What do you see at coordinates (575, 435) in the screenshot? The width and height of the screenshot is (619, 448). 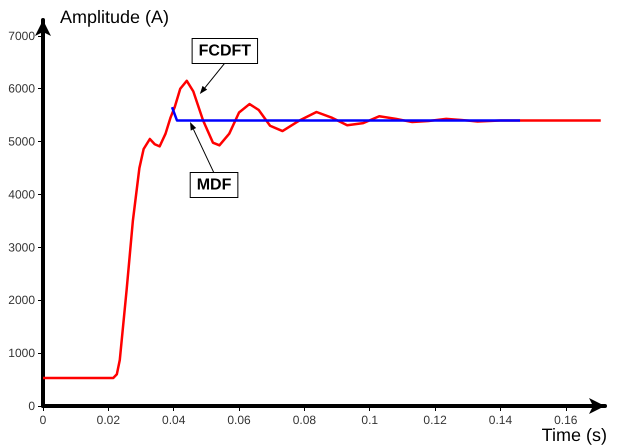 I see `x-axis-title: Time (s)` at bounding box center [575, 435].